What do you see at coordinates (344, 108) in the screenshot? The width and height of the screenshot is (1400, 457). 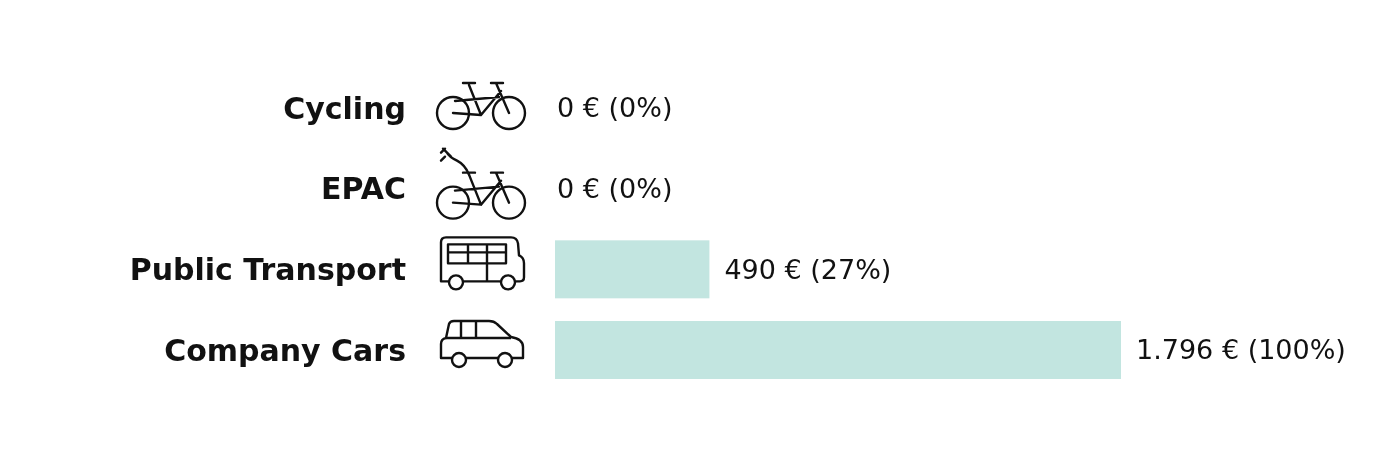 I see `y-tick-label: Cycling` at bounding box center [344, 108].